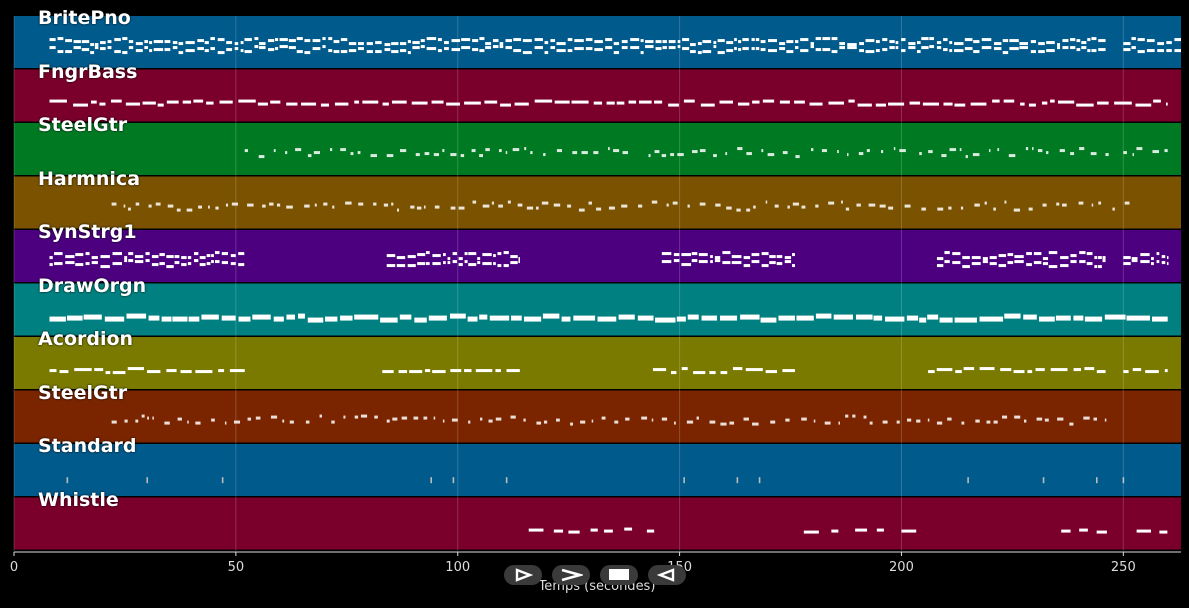 This screenshot has height=608, width=1189. What do you see at coordinates (14, 567) in the screenshot?
I see `x-tick-label: 0` at bounding box center [14, 567].